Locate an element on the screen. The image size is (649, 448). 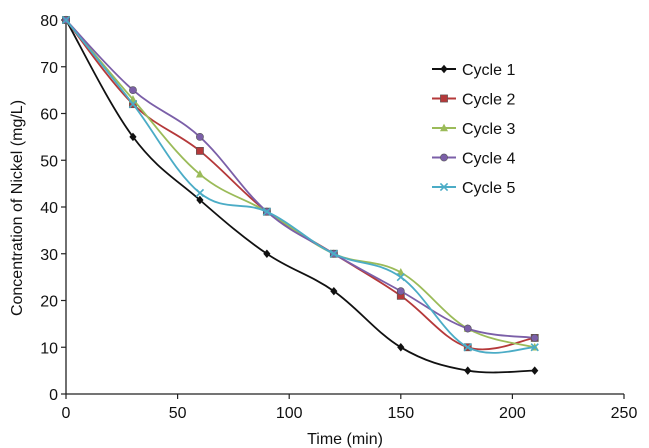
y-axis-title: Concentration of Nickel (mg/L) is located at coordinates (17, 208).